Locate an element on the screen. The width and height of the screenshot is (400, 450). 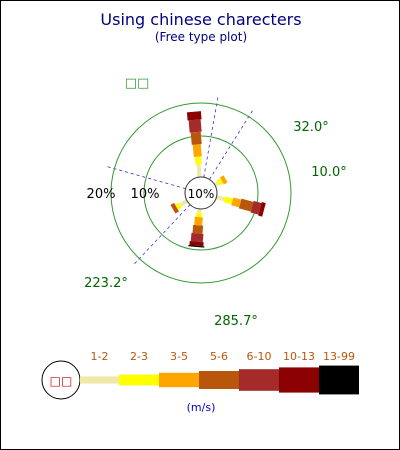
direction-label-285: 285.7° is located at coordinates (236, 321).